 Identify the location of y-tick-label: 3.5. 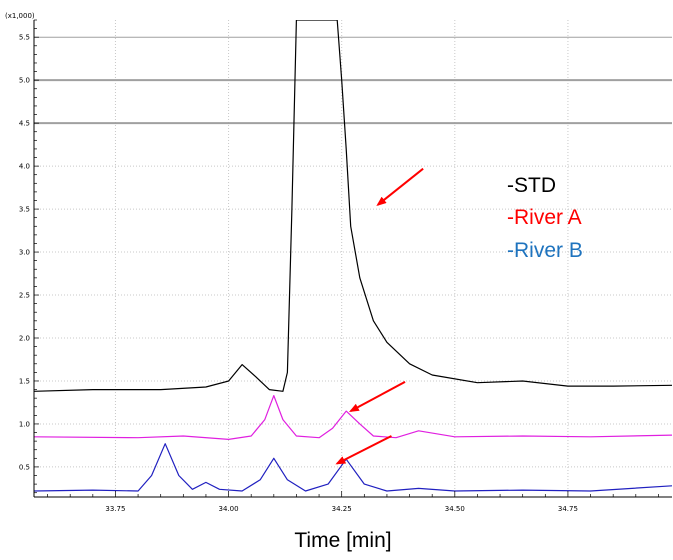
(24, 210).